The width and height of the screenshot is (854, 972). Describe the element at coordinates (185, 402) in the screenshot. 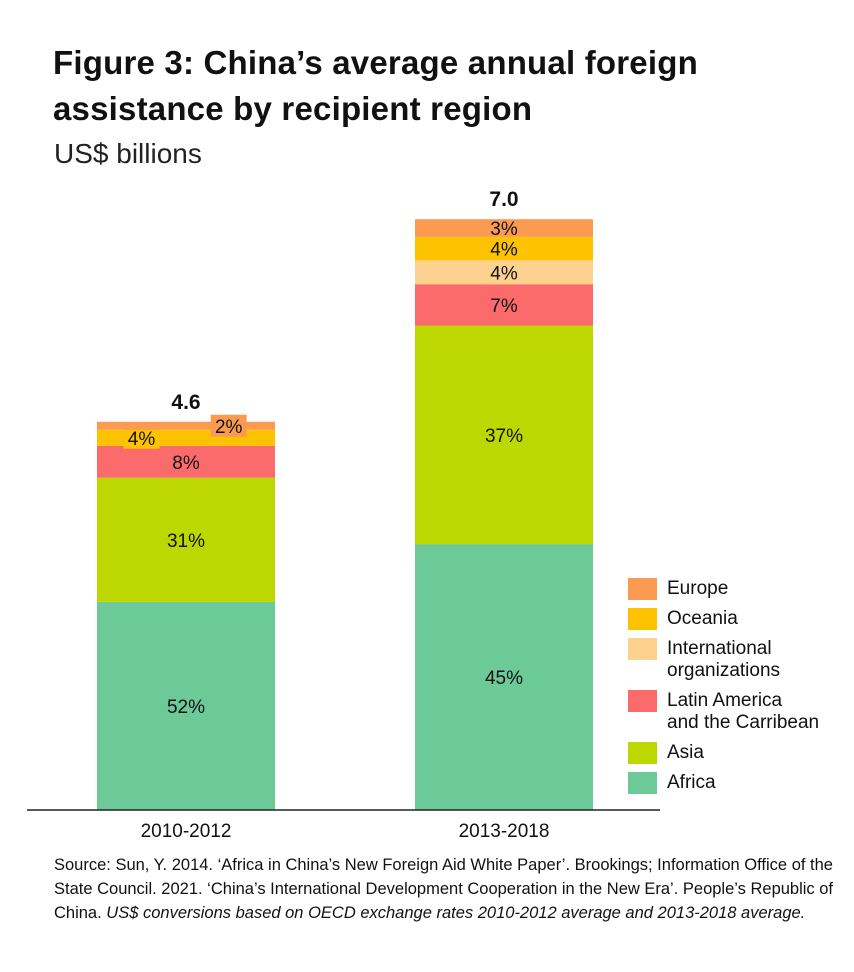

I see `total-label-2010-2012: 4.6` at that location.